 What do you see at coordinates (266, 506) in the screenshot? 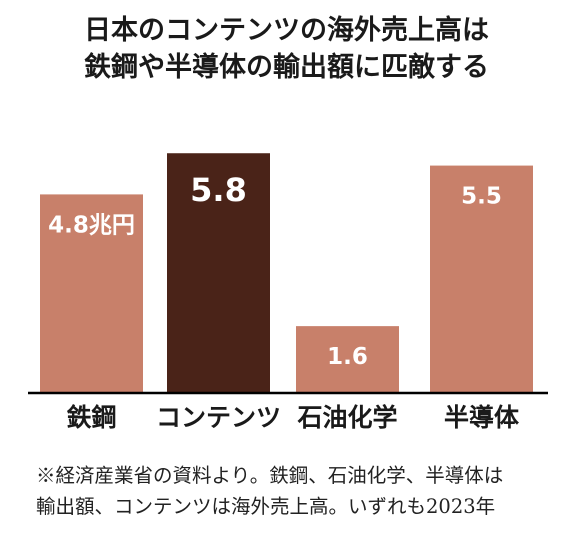
I see `note-line-2: 輸出額、コンテンツは海外売上高。いずれも2023年` at bounding box center [266, 506].